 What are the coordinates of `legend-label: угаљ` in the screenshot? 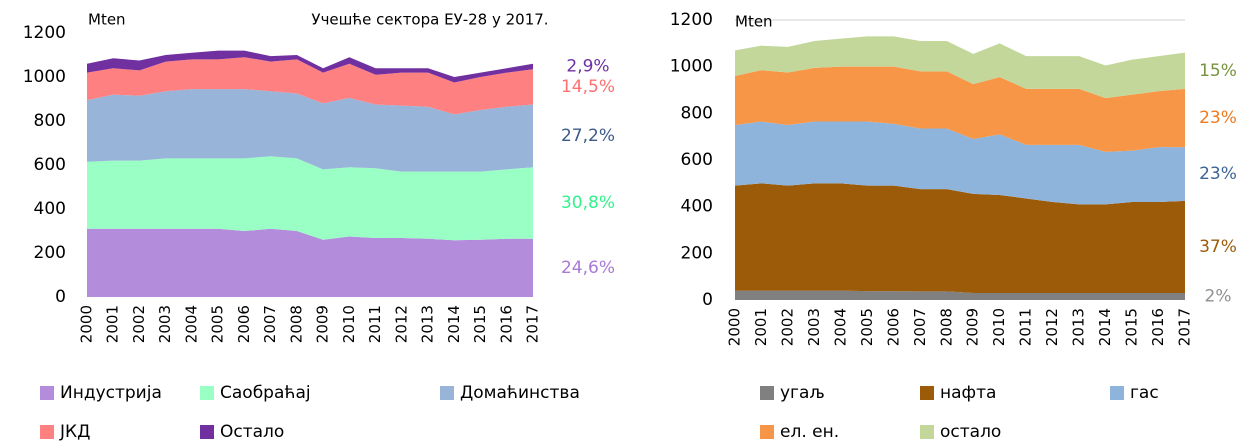 It's located at (802, 393).